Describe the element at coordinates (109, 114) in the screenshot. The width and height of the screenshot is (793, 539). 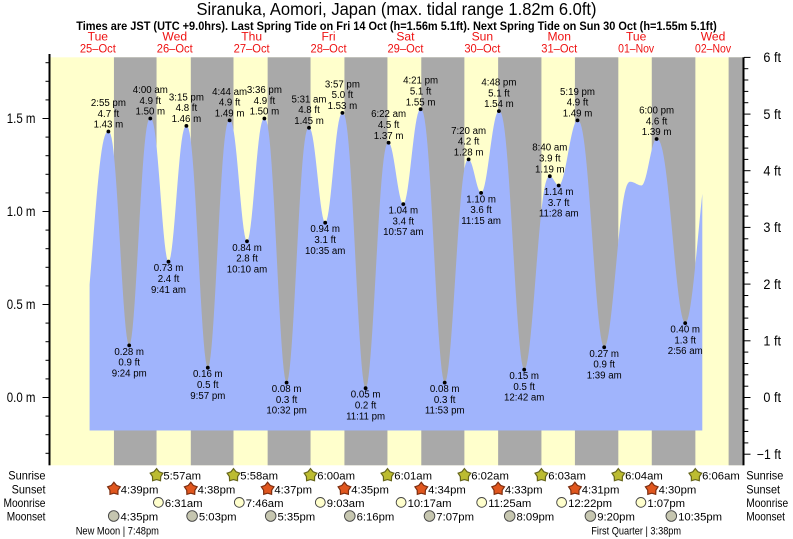
I see `svg-text: 4.7 ft` at that location.